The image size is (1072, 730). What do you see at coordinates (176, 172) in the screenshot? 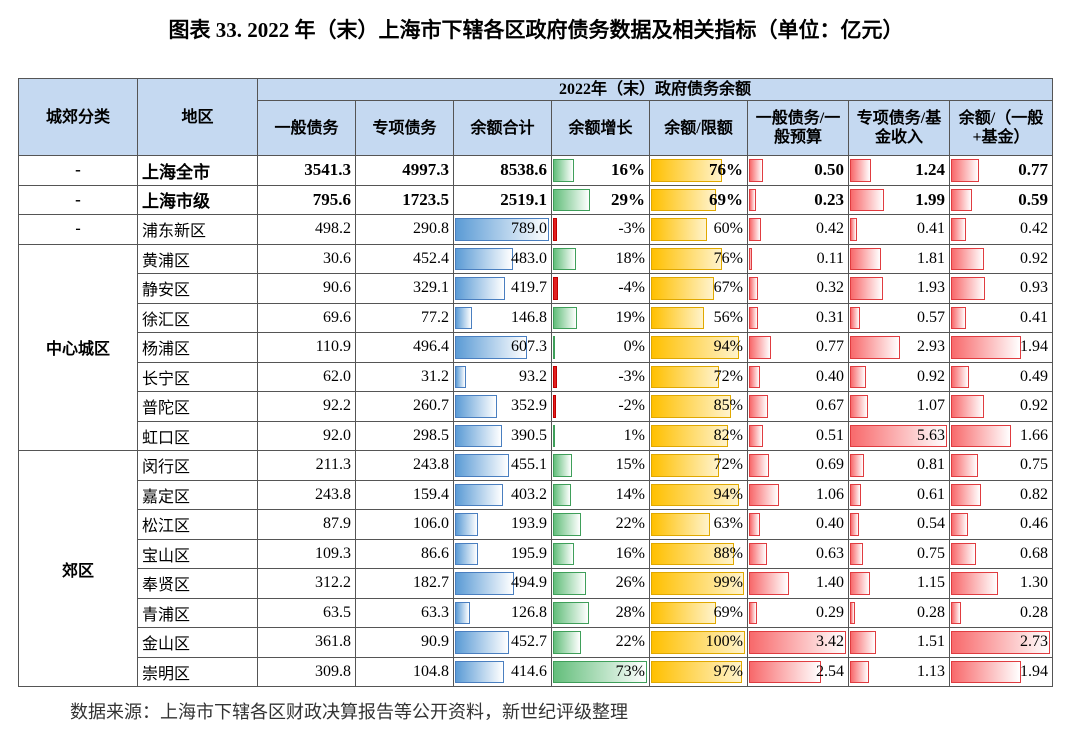
I see `cell-text: 上海全市` at bounding box center [176, 172].